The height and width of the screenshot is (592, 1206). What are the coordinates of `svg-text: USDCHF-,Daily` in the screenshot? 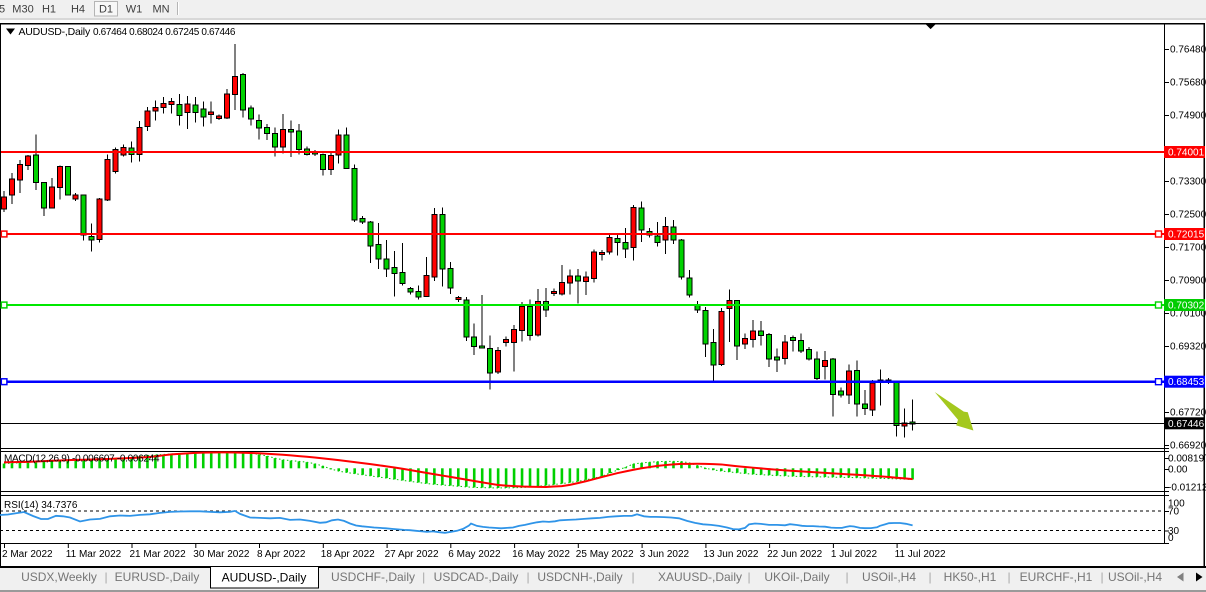 It's located at (373, 577).